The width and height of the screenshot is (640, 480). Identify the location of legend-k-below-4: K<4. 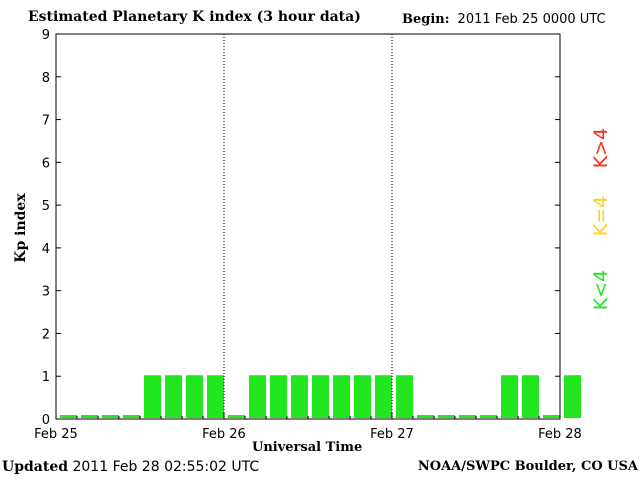
(601, 290).